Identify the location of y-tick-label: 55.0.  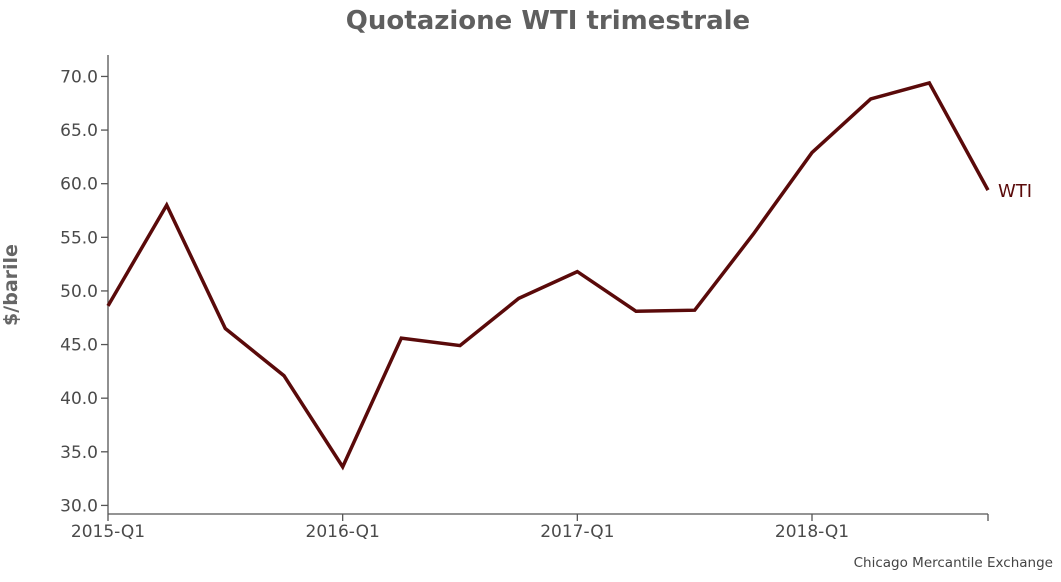
(79, 238).